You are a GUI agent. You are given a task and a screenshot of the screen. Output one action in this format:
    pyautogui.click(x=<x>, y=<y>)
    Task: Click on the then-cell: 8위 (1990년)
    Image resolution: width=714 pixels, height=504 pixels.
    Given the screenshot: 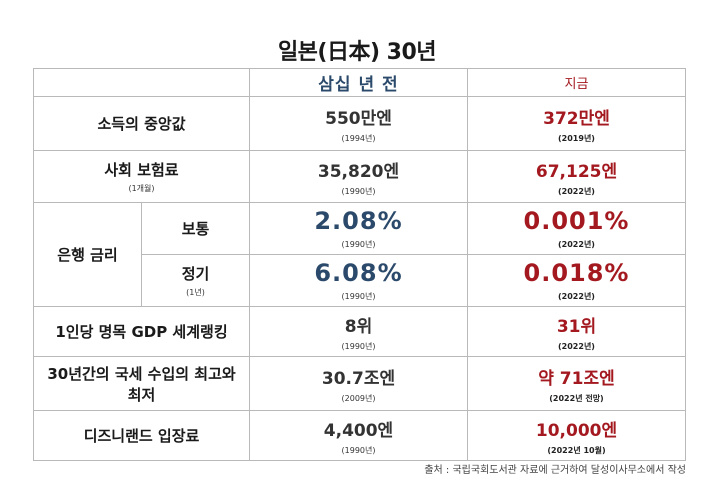 What is the action you would take?
    pyautogui.click(x=358, y=331)
    